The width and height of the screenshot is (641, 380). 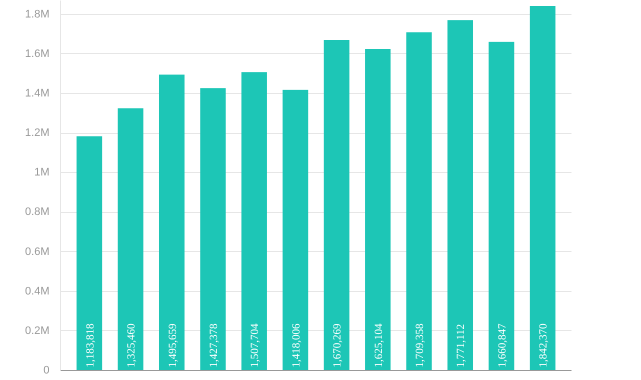 What do you see at coordinates (37, 212) in the screenshot?
I see `y-tick-label: 0.8M` at bounding box center [37, 212].